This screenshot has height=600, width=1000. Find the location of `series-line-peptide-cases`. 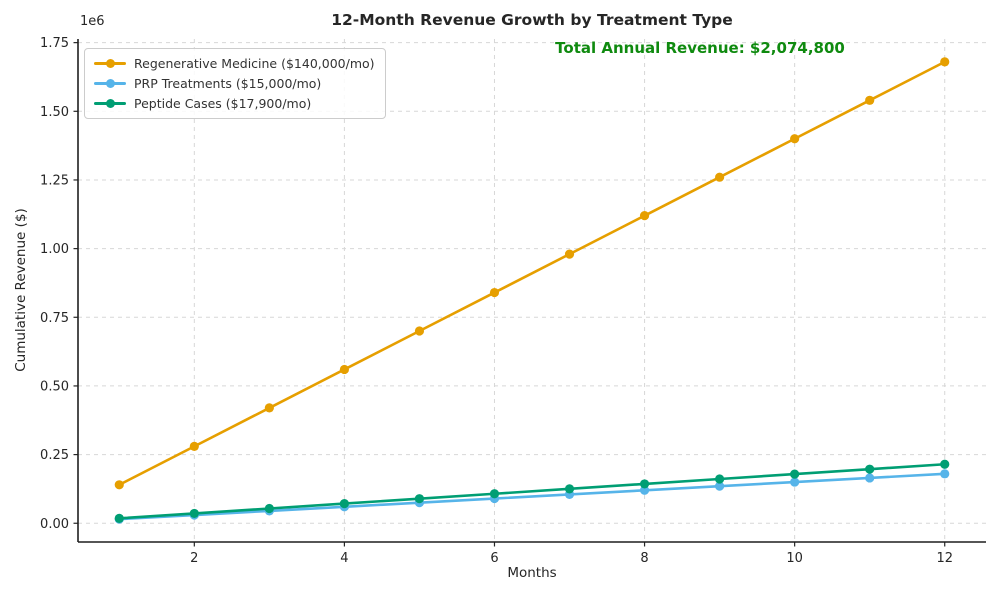

series-line-peptide-cases is located at coordinates (532, 491).